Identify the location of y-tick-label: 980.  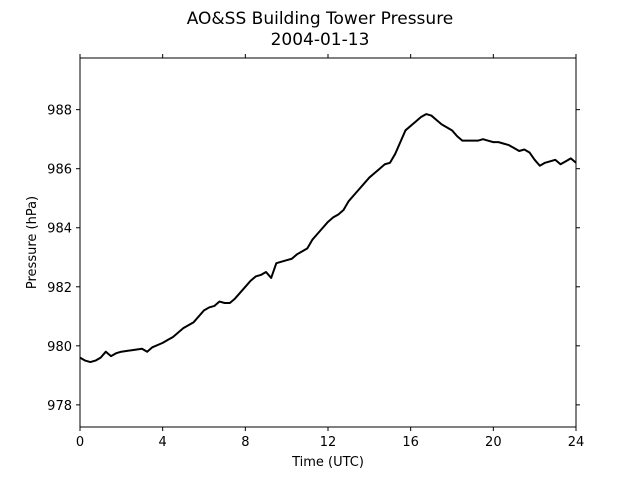
(59, 347).